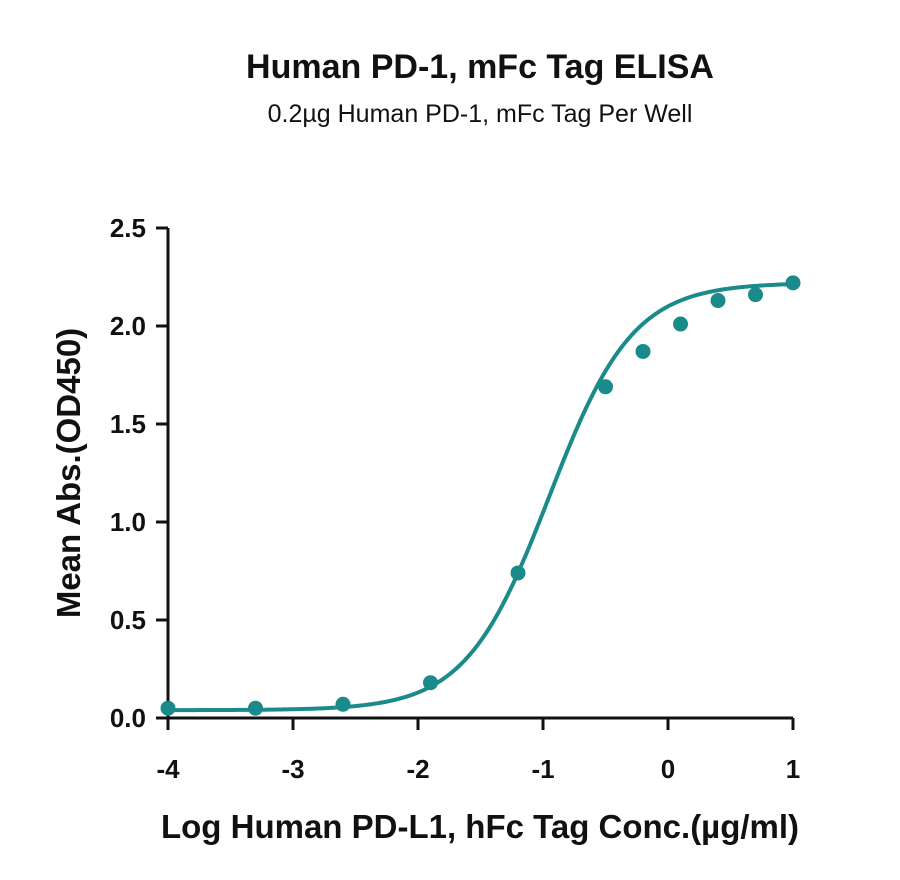 This screenshot has height=880, width=900. Describe the element at coordinates (480, 114) in the screenshot. I see `chart-subtitle: 0.2µg Human PD-1, mFc Tag Per Well` at that location.